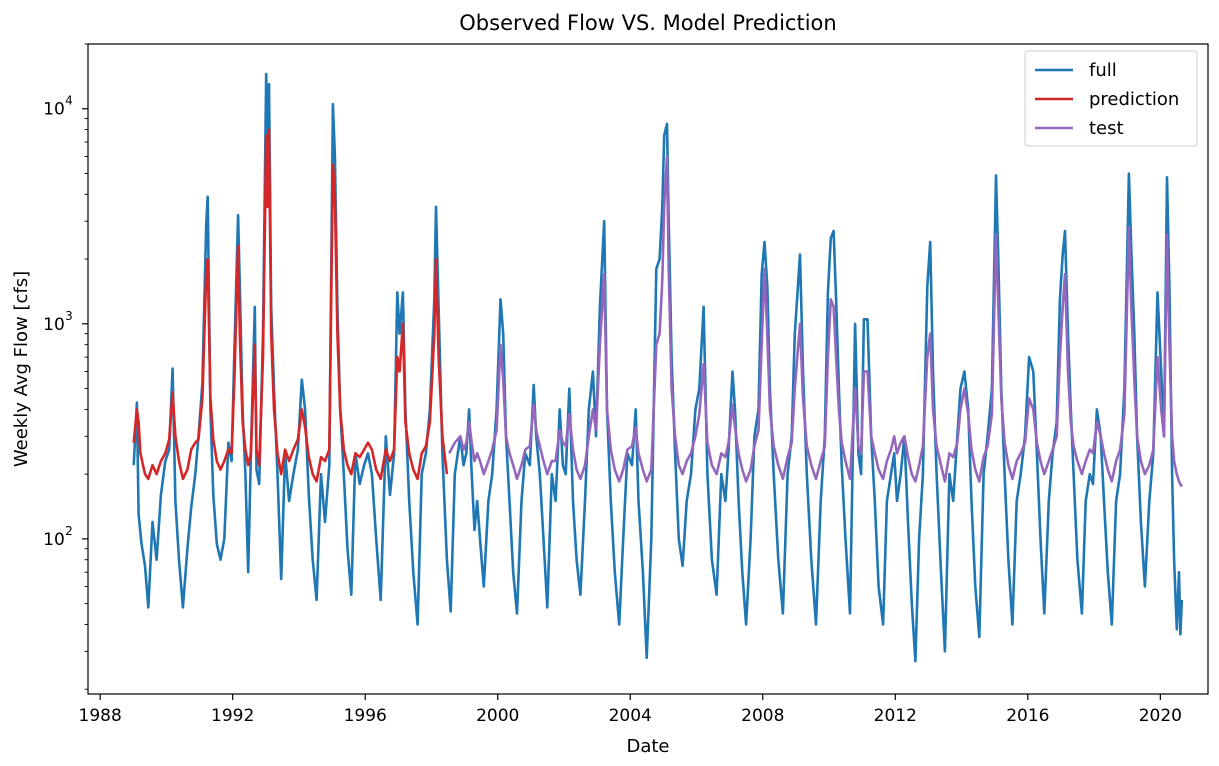  I want to click on y-tick-exponent: 4, so click(69, 101).